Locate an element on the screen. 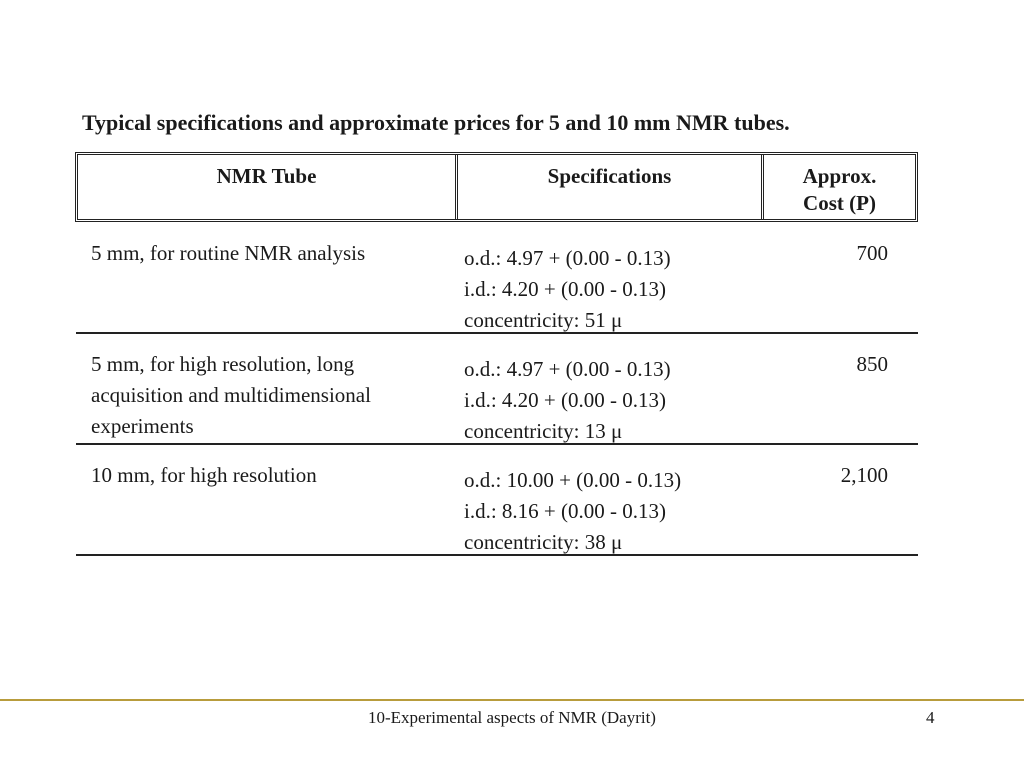 The image size is (1024, 768). tube-cost: 700 is located at coordinates (872, 253).